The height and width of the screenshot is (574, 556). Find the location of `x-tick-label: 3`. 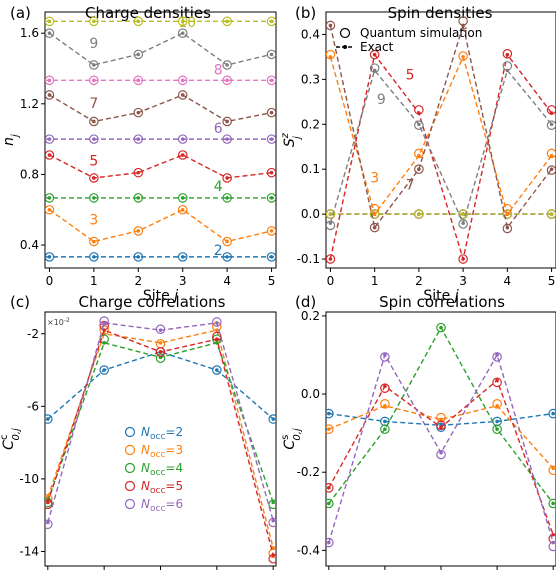

x-tick-label: 3 is located at coordinates (161, 573).